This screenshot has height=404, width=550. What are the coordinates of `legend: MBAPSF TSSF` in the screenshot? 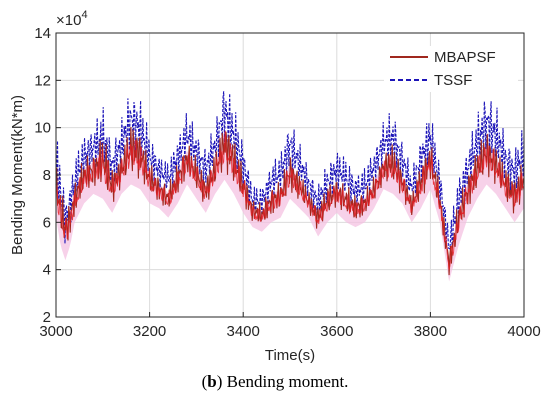 It's located at (451, 69).